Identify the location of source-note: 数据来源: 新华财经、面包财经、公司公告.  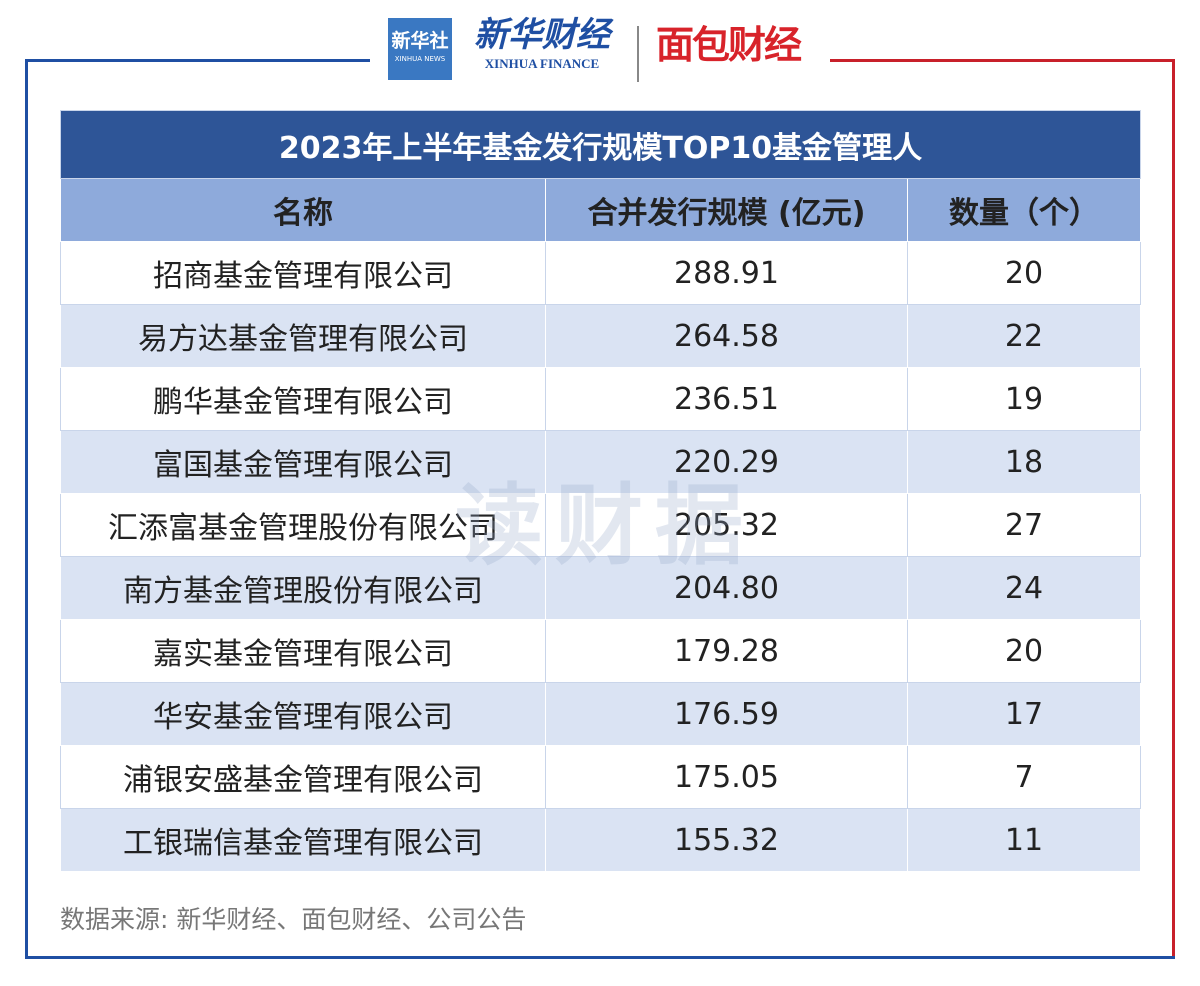
(293, 919).